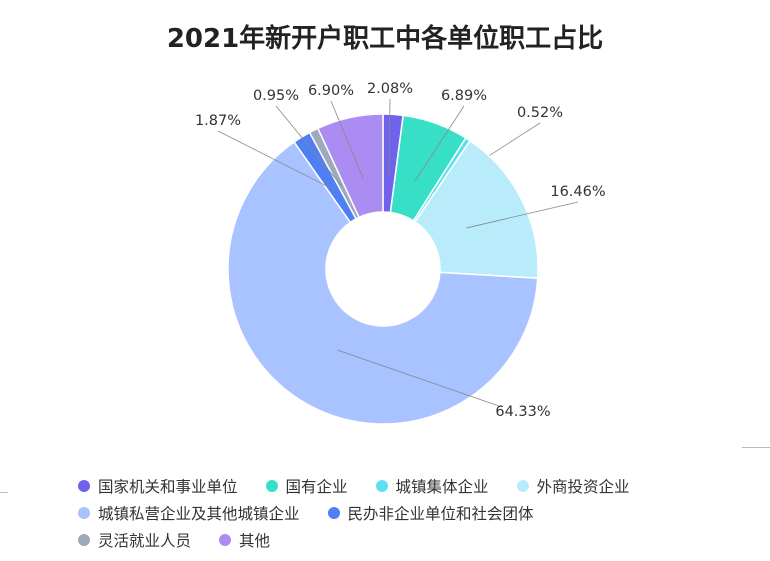 The height and width of the screenshot is (561, 770). I want to click on legend-item: 民办非企业单位和社会团体, so click(430, 513).